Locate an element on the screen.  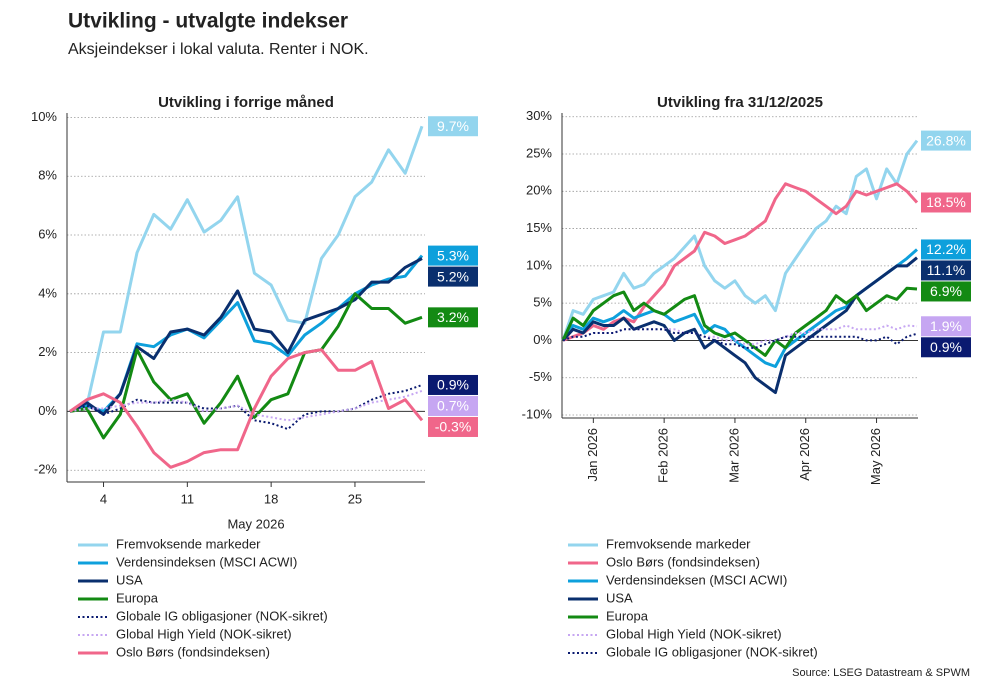
y-tick-label: 4% is located at coordinates (47, 292).